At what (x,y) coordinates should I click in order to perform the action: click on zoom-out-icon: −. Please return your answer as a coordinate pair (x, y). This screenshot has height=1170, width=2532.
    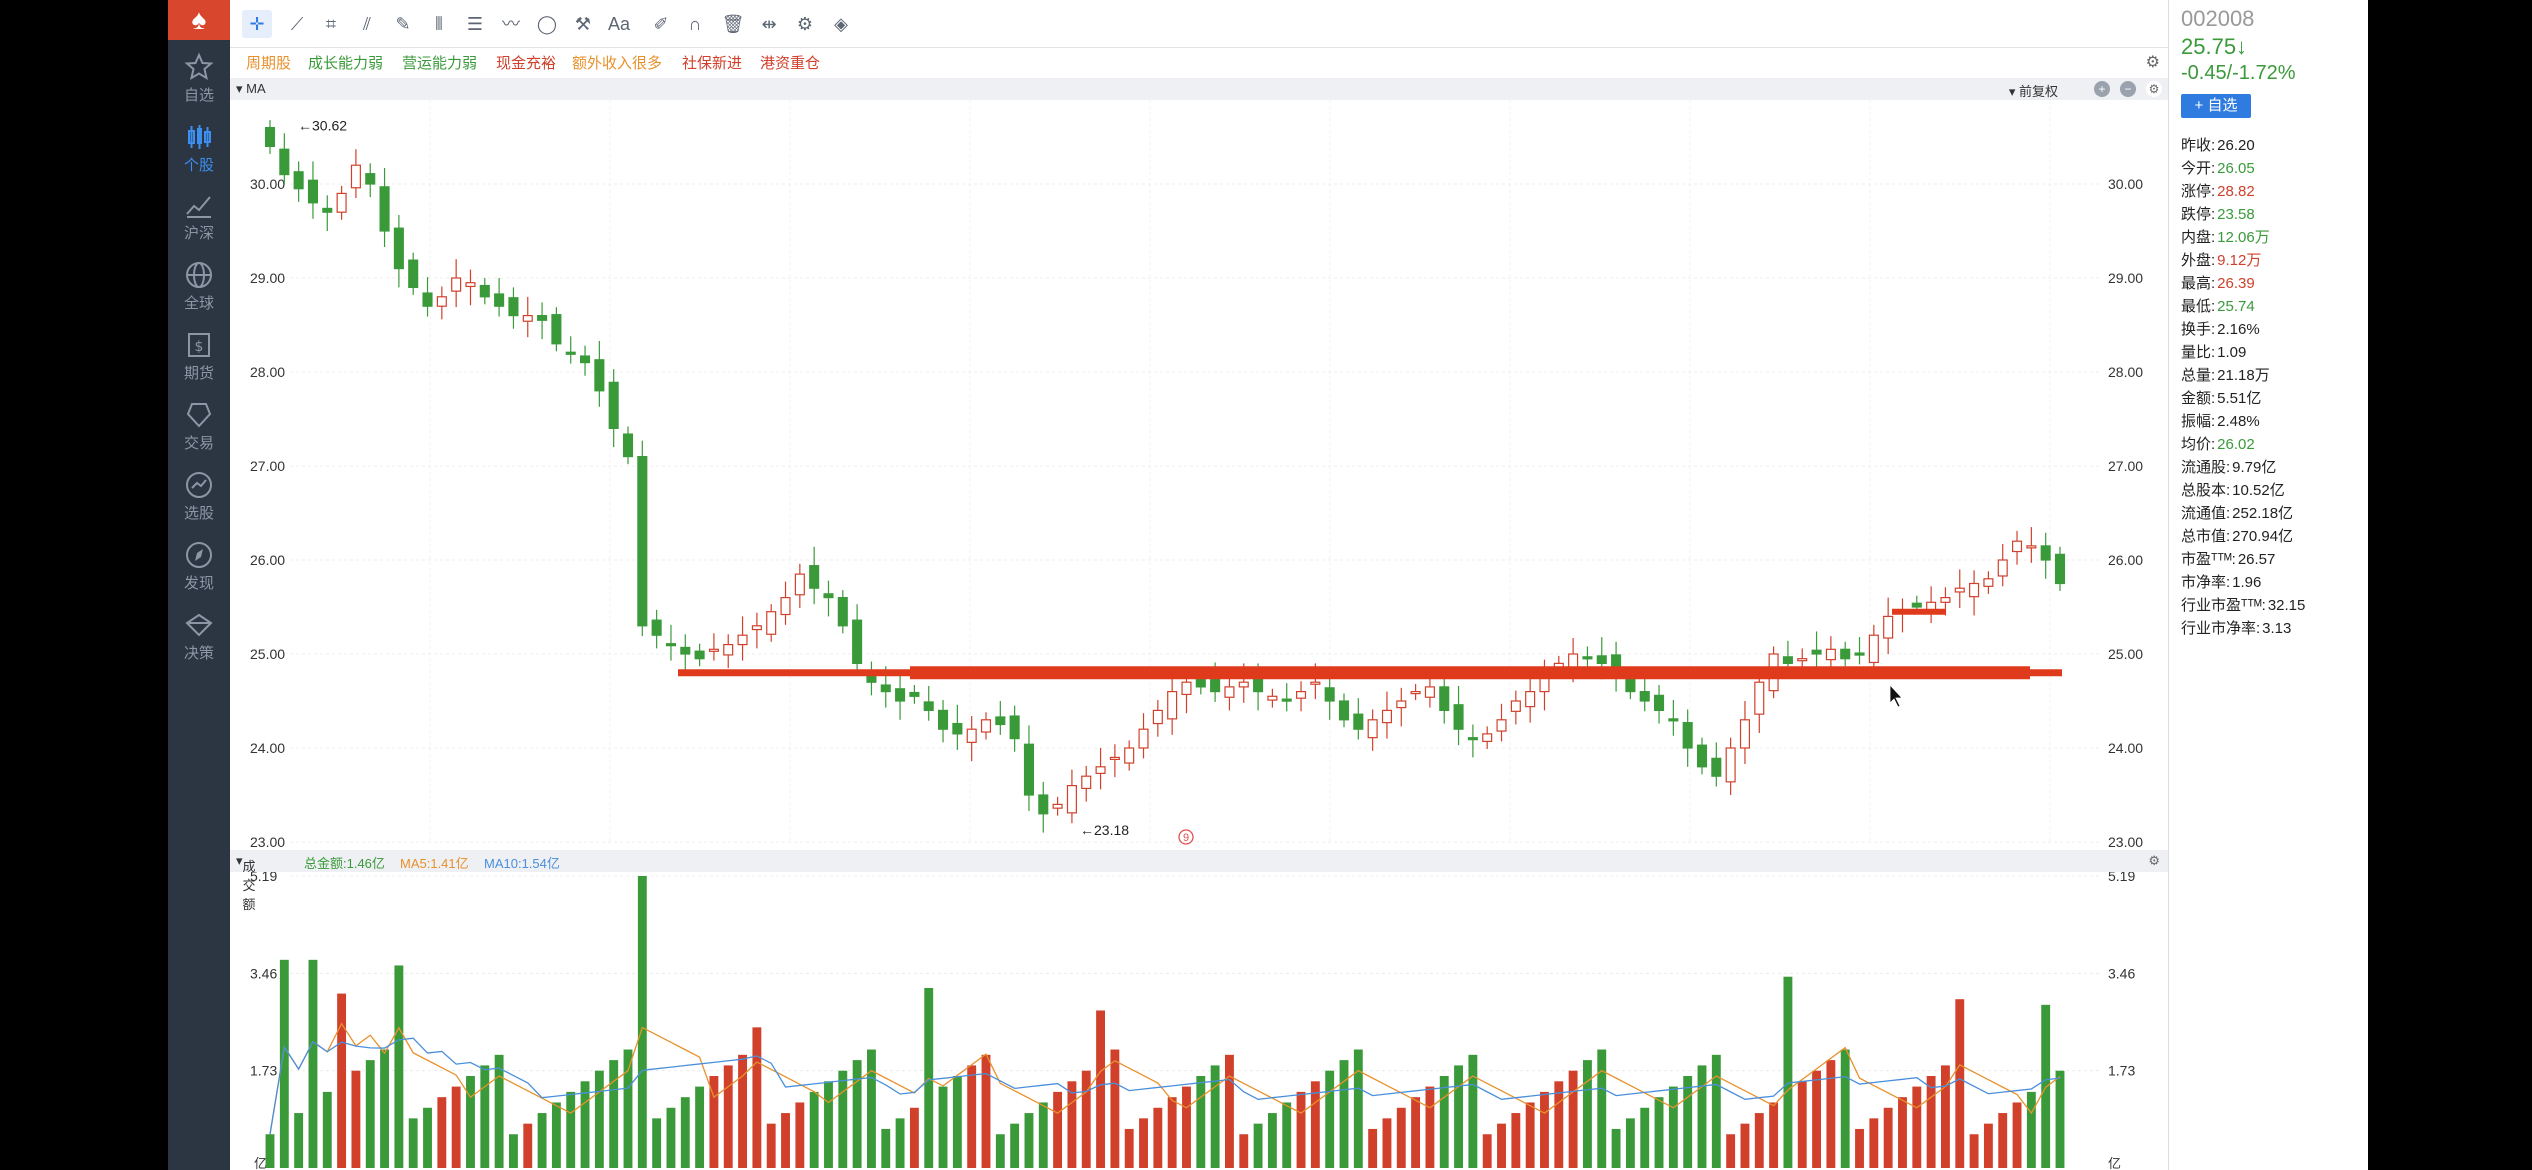
    Looking at the image, I should click on (2128, 89).